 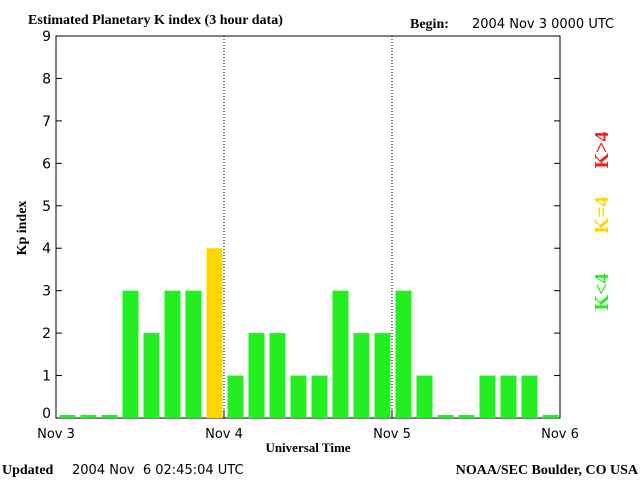 I want to click on legend-k-equal-4: K=4, so click(x=602, y=215).